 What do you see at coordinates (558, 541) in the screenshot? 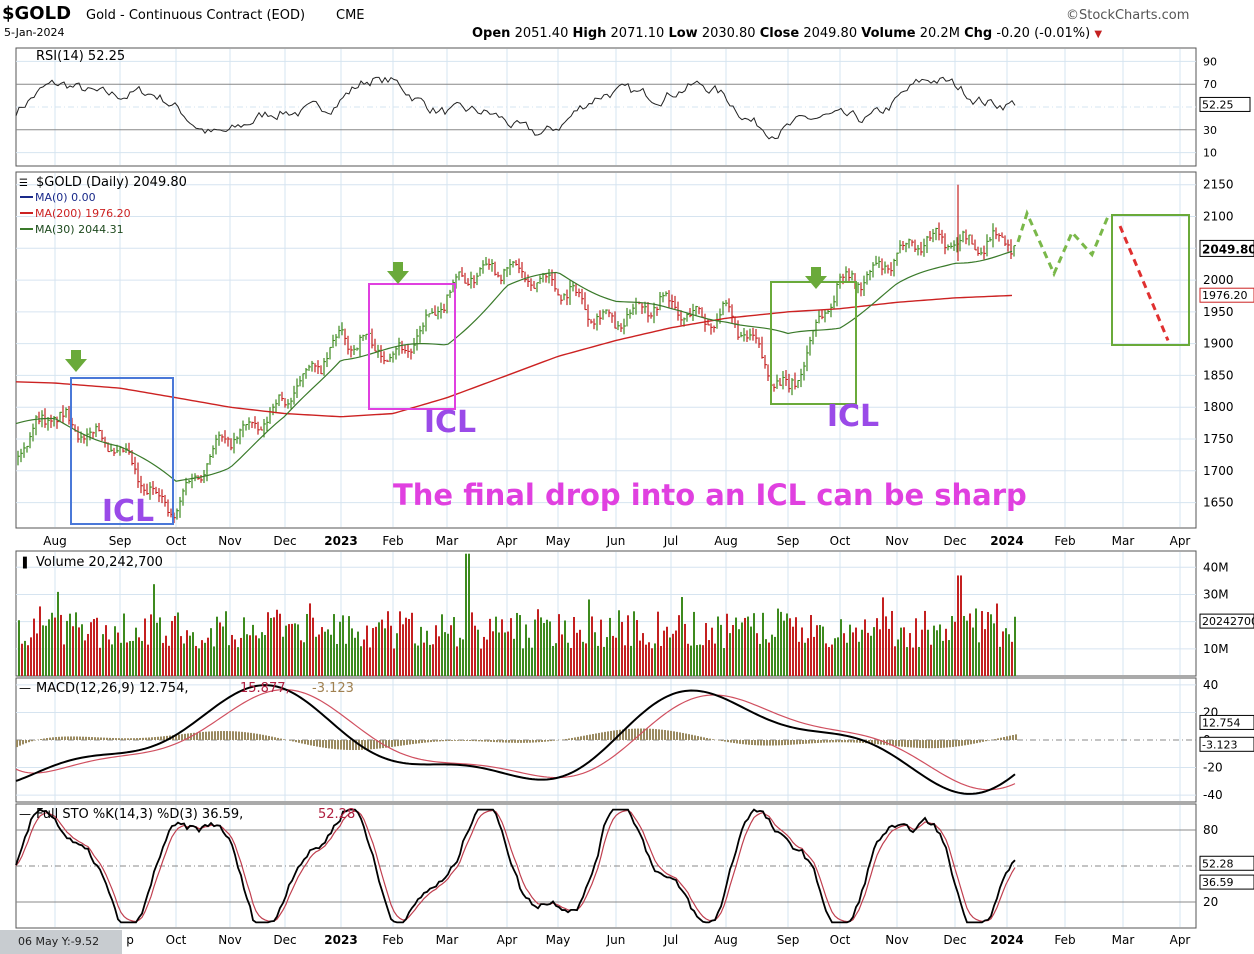
I see `x-tick-label: May` at bounding box center [558, 541].